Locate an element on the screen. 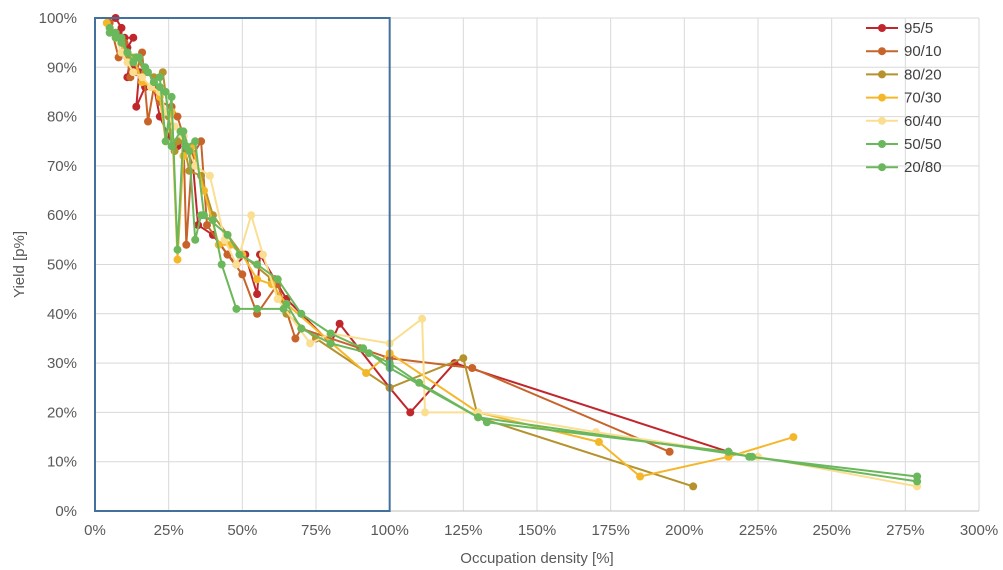  x-axis-title: Occupation density [%] is located at coordinates (536, 558).